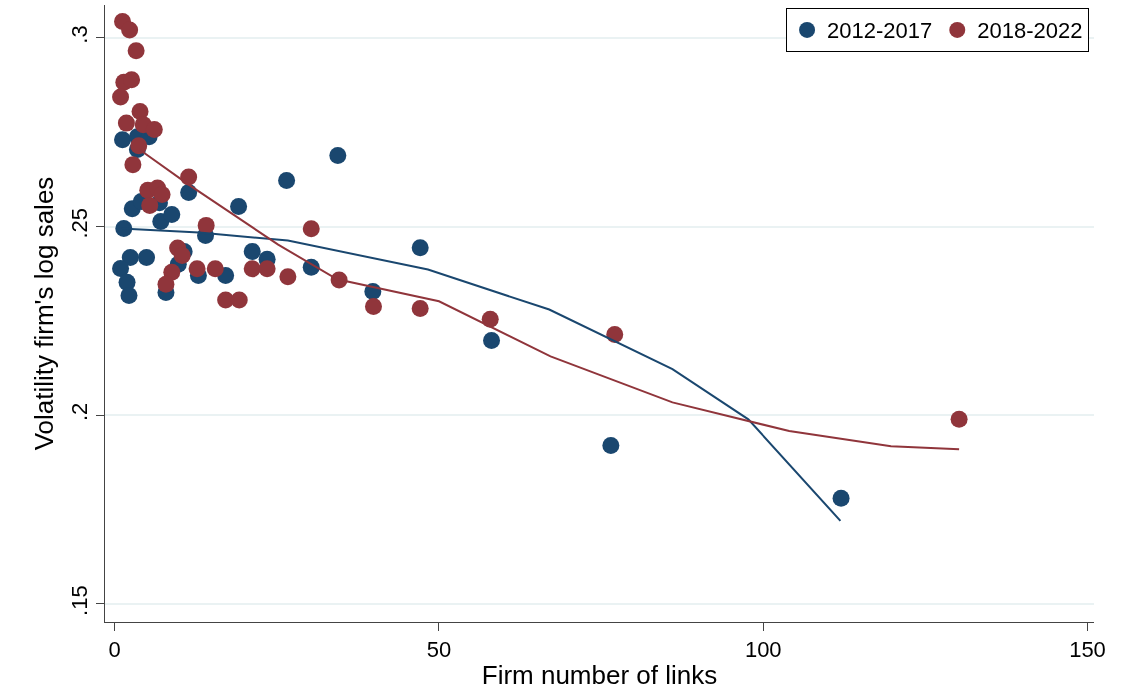 The image size is (1122, 700). What do you see at coordinates (114, 650) in the screenshot?
I see `x-tick-label: 0` at bounding box center [114, 650].